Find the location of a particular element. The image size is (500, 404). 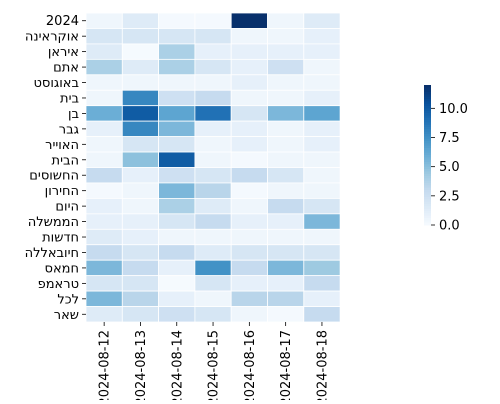

colorbar: 0.0 2.5 5.0 7.5 10.0 is located at coordinates (446, 159).